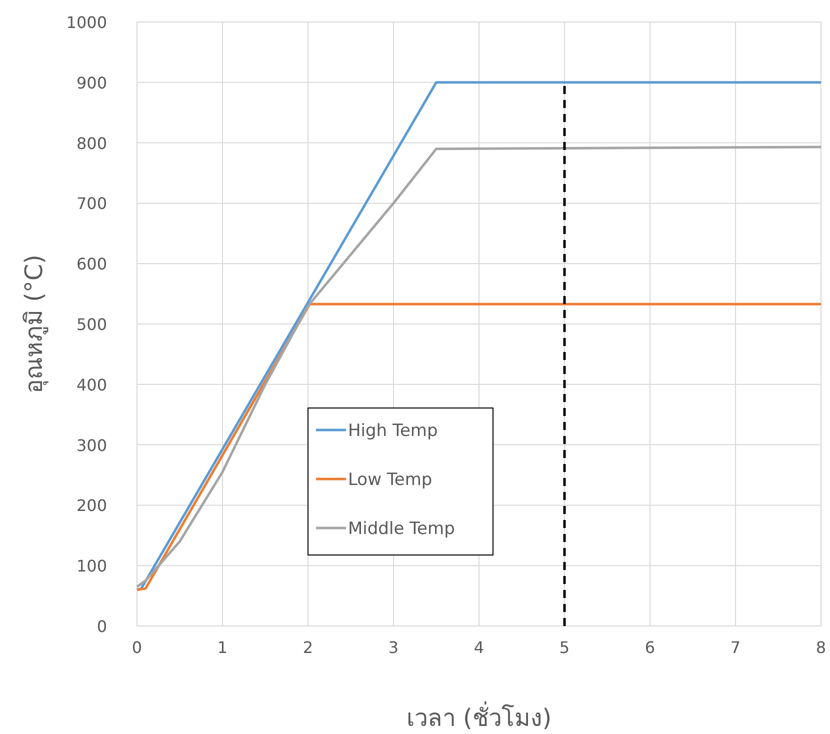  Describe the element at coordinates (479, 716) in the screenshot. I see `x-axis-title: เวลา (ชั่วโมง)` at that location.